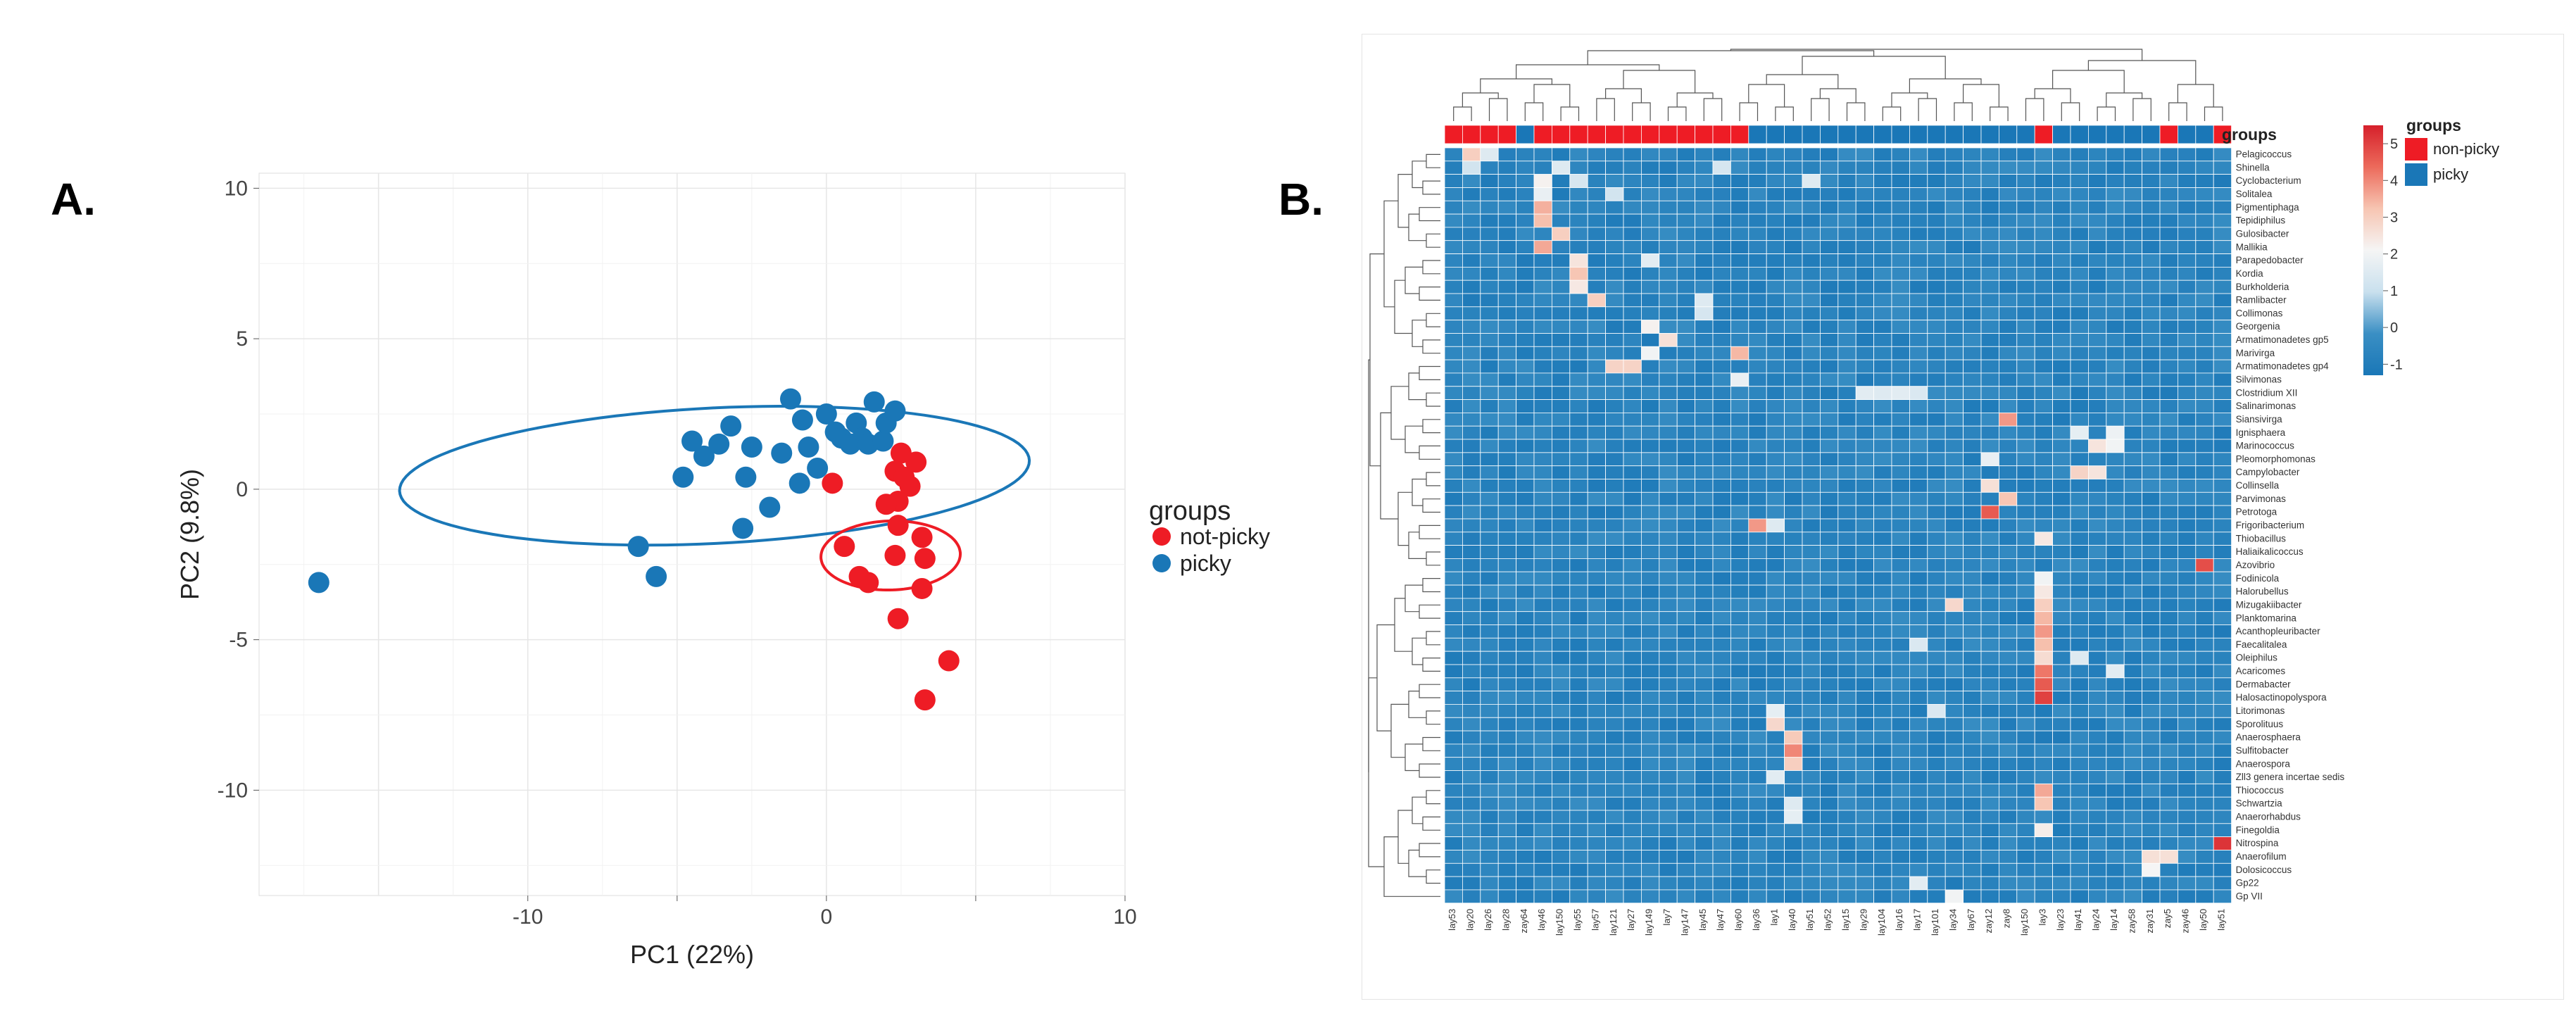 This screenshot has height=1011, width=2576. Describe the element at coordinates (2257, 658) in the screenshot. I see `row-label: Oleiphilus` at that location.